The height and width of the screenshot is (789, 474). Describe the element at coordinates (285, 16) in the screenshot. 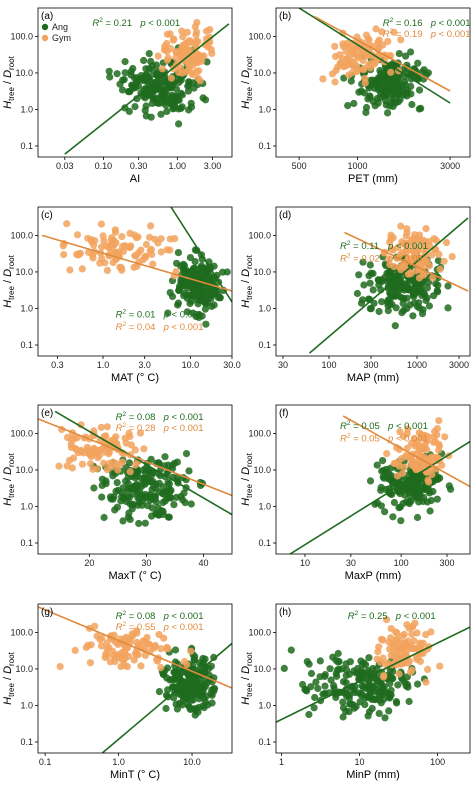

I see `panel-label: (b)` at that location.